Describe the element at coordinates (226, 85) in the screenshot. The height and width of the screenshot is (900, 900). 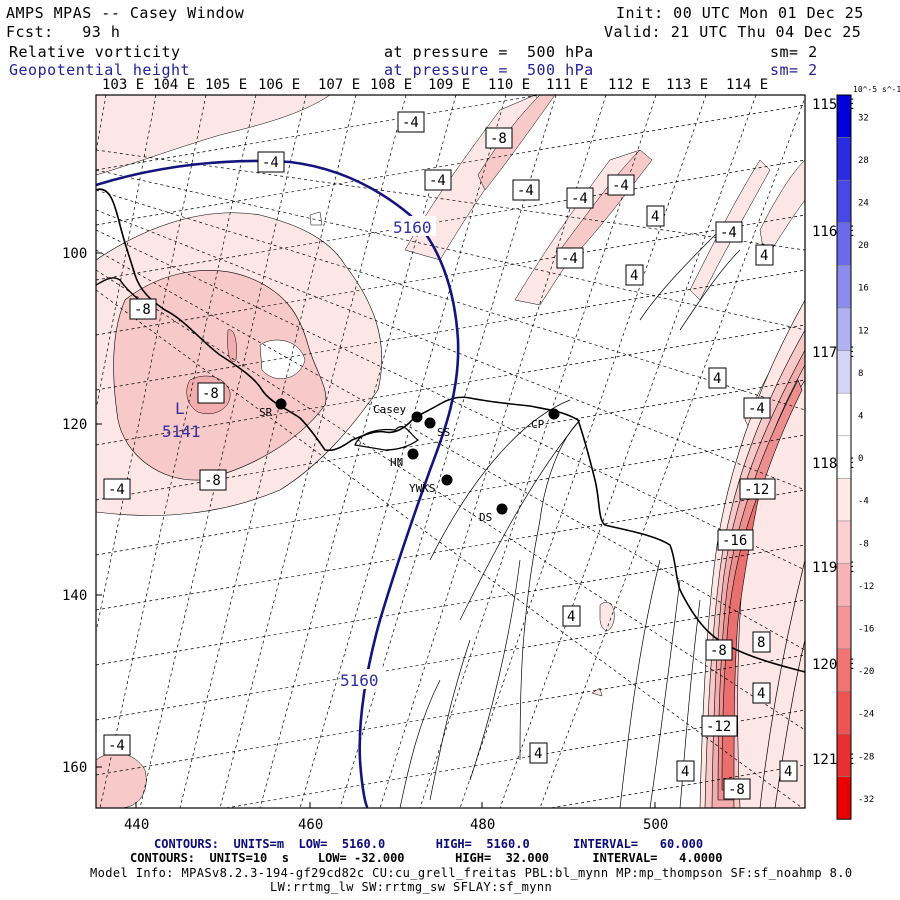
I see `longitude-label: 105 E` at that location.